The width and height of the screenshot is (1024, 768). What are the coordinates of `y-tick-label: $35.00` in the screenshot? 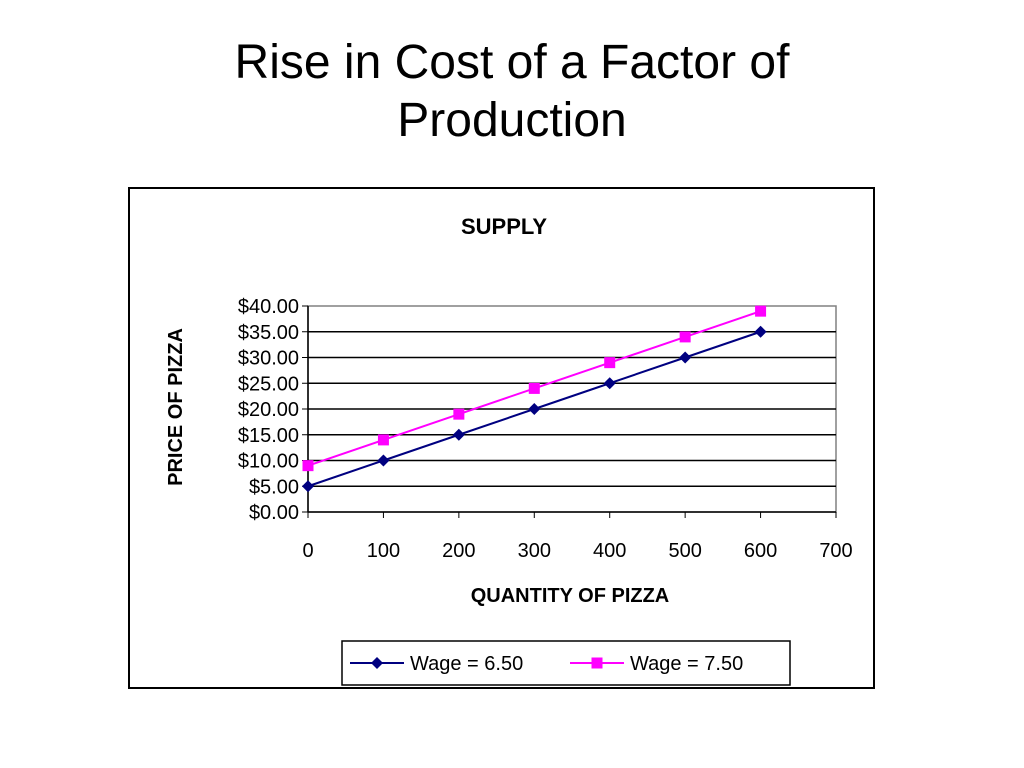 It's located at (268, 333).